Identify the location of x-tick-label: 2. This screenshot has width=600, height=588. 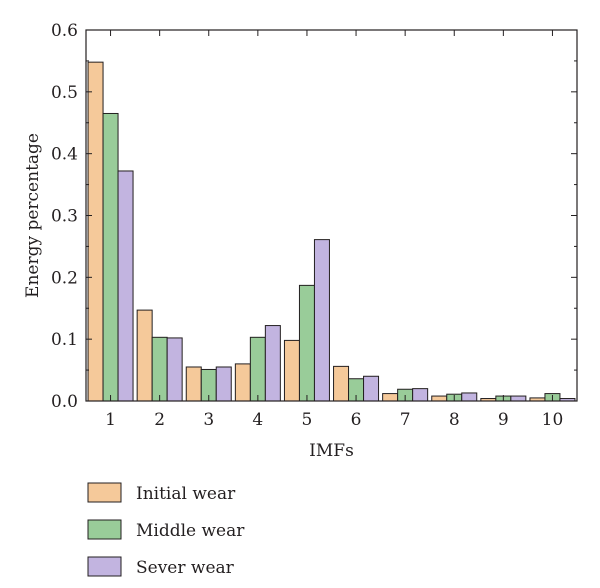
(159, 420).